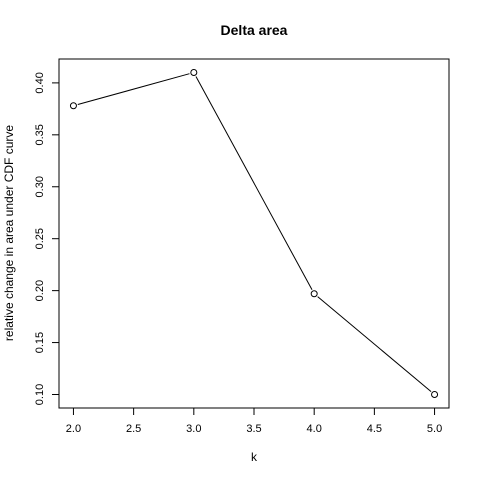 This screenshot has height=480, width=480. Describe the element at coordinates (40, 394) in the screenshot. I see `y-tick-label: 0.10` at that location.